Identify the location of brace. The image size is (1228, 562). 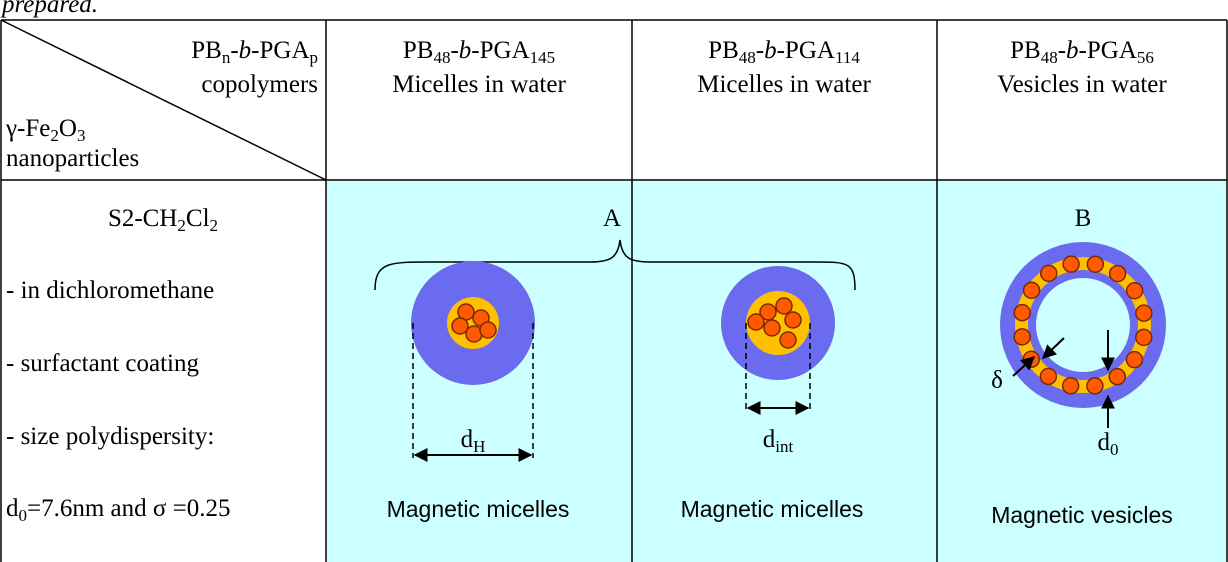
(615, 265).